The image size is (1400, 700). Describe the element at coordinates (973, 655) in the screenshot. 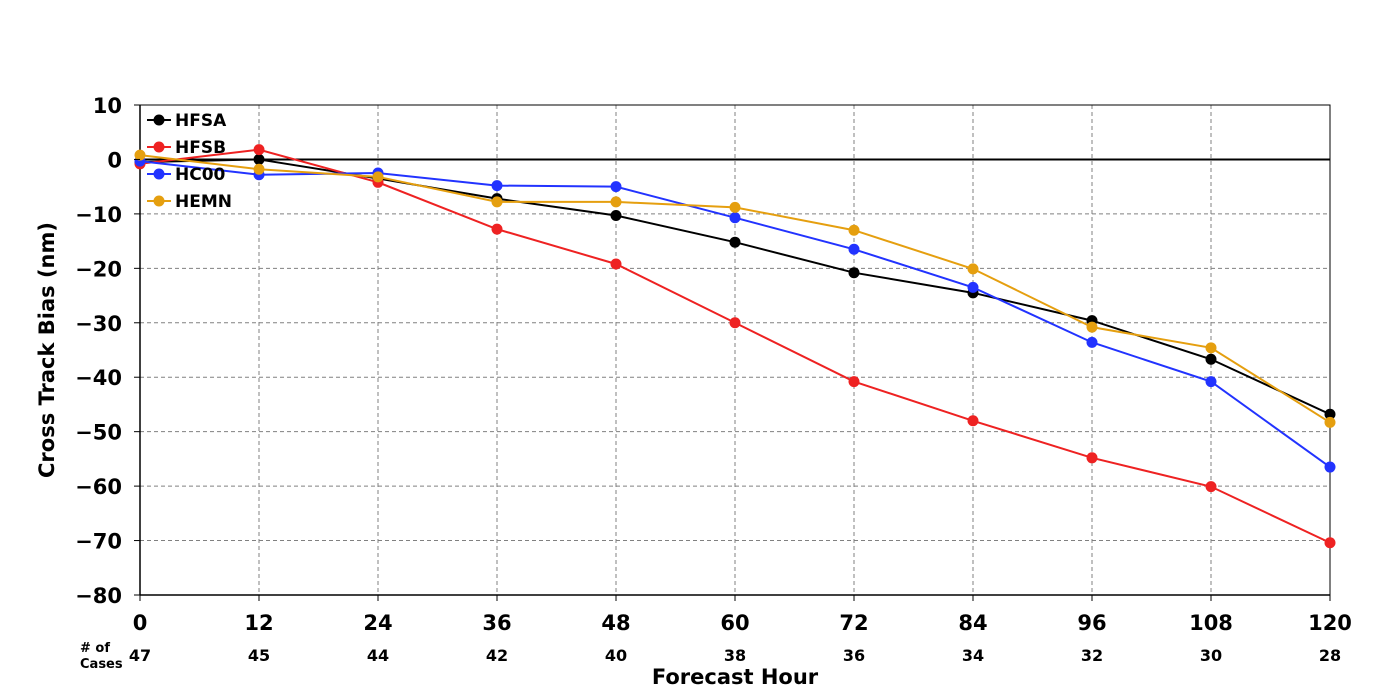

I see `case-count: 34` at that location.